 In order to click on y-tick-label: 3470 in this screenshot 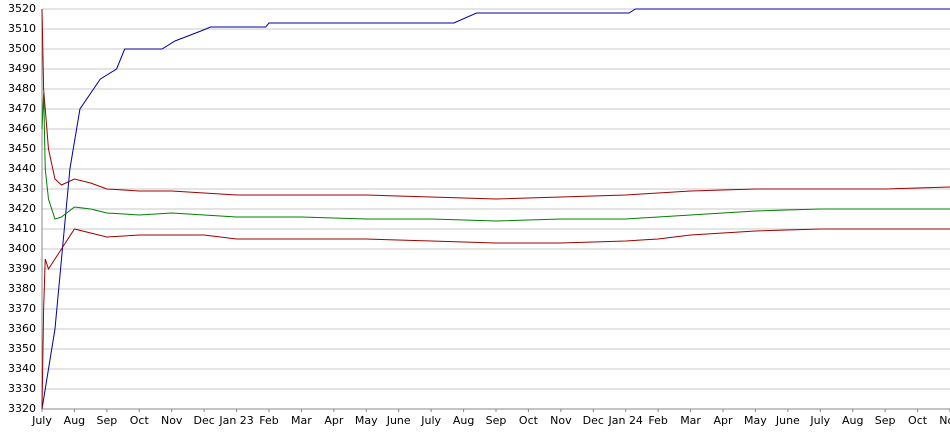, I will do `click(22, 108)`.